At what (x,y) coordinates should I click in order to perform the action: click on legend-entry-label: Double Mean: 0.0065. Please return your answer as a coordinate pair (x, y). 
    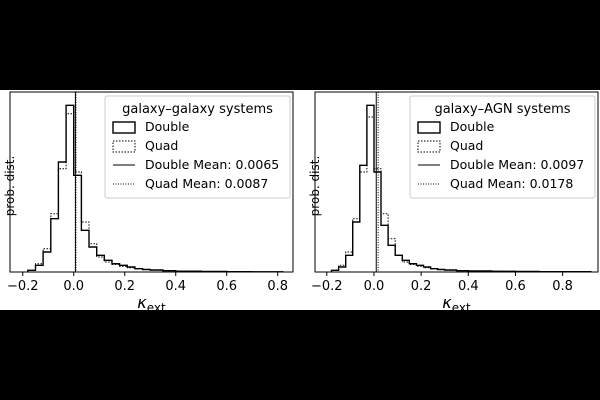
    Looking at the image, I should click on (212, 164).